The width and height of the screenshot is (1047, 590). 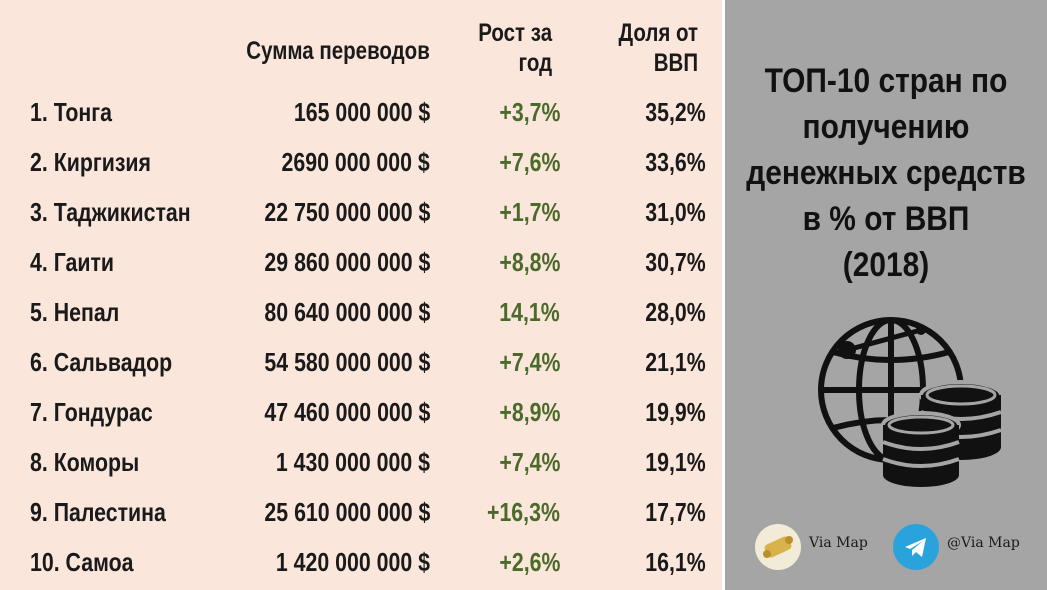 I want to click on gdp-share: 17,7%, so click(x=675, y=512).